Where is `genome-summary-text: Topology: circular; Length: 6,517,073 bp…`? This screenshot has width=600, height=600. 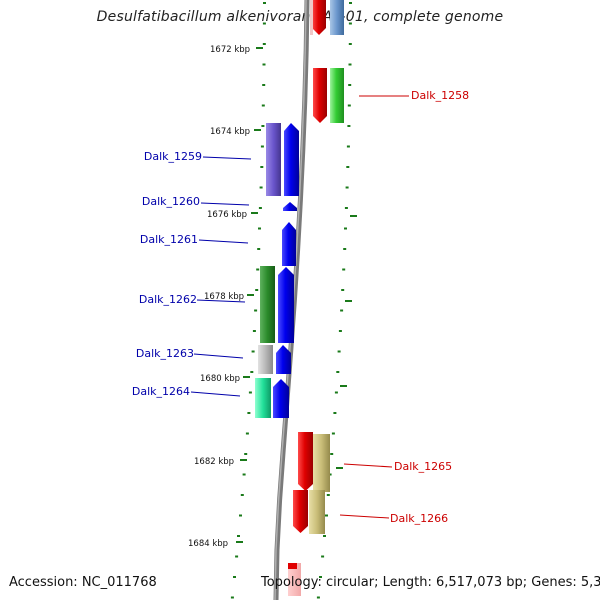
genome-summary-text: Topology: circular; Length: 6,517,073 bp… is located at coordinates (430, 582).